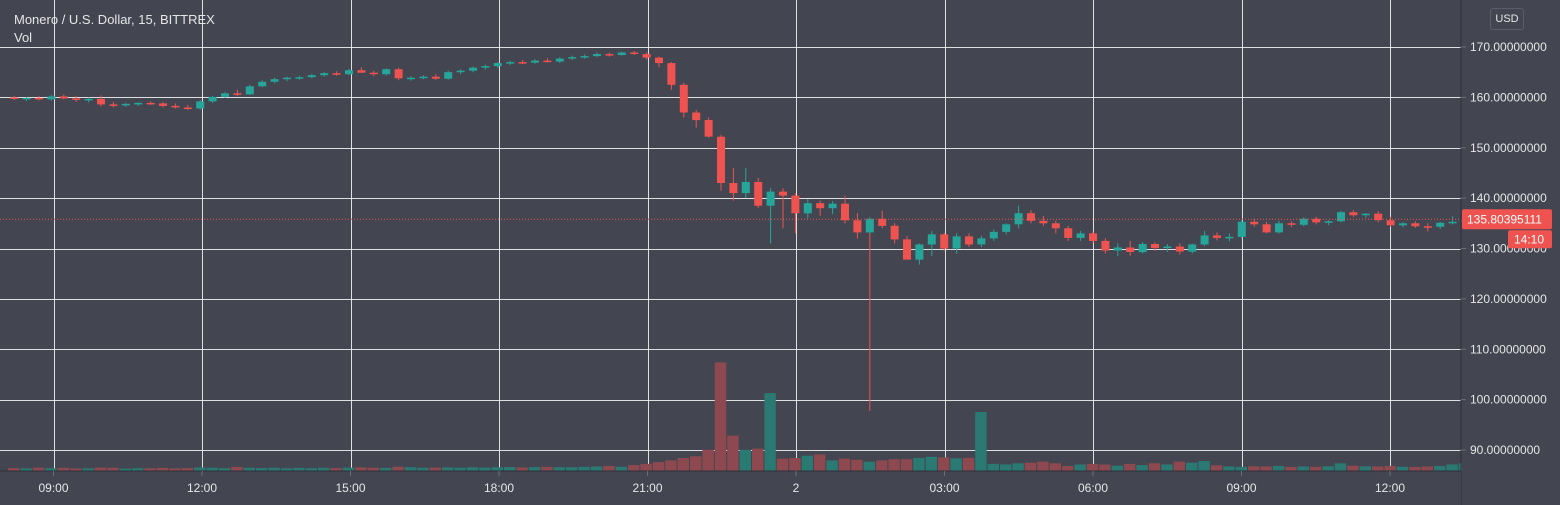  Describe the element at coordinates (1093, 488) in the screenshot. I see `x-axis-tick-label: 06:00` at that location.